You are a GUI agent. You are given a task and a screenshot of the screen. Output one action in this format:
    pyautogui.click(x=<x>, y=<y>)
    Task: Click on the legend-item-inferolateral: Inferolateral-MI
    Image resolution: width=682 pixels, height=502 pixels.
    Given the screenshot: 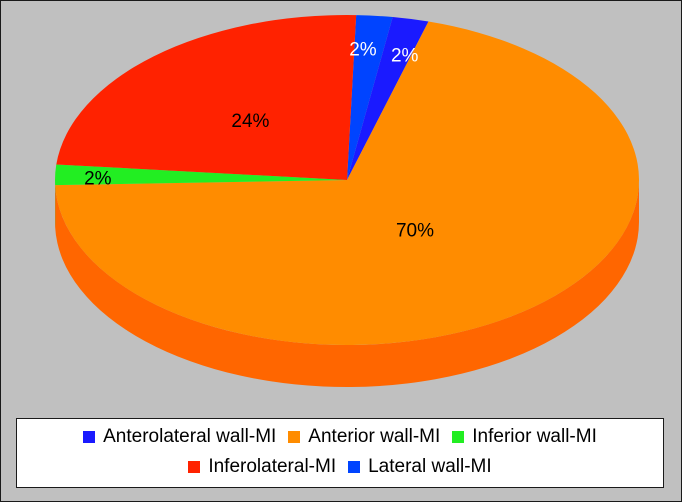 What is the action you would take?
    pyautogui.click(x=262, y=467)
    